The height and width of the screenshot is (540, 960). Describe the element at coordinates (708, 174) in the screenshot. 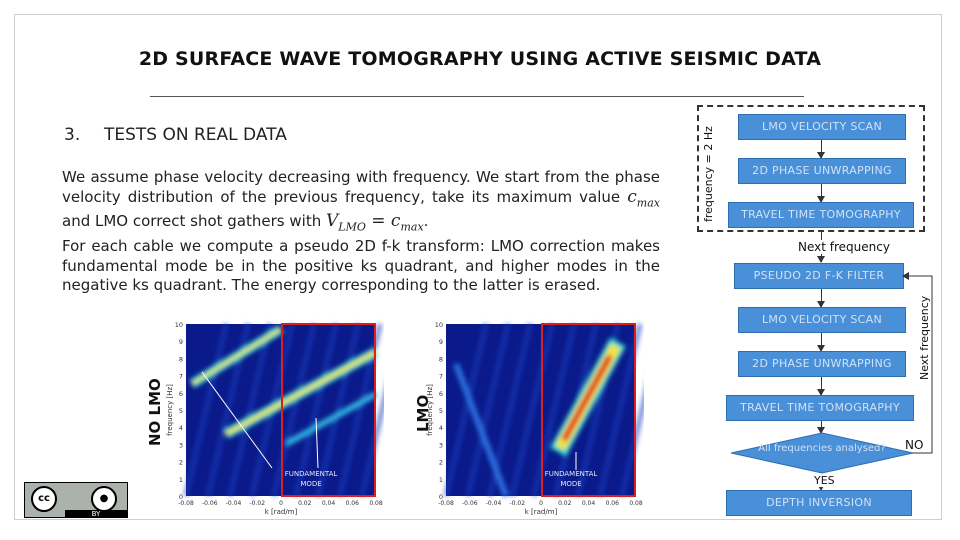

I see `initial-frequency-label: frequency = 2 Hz` at that location.